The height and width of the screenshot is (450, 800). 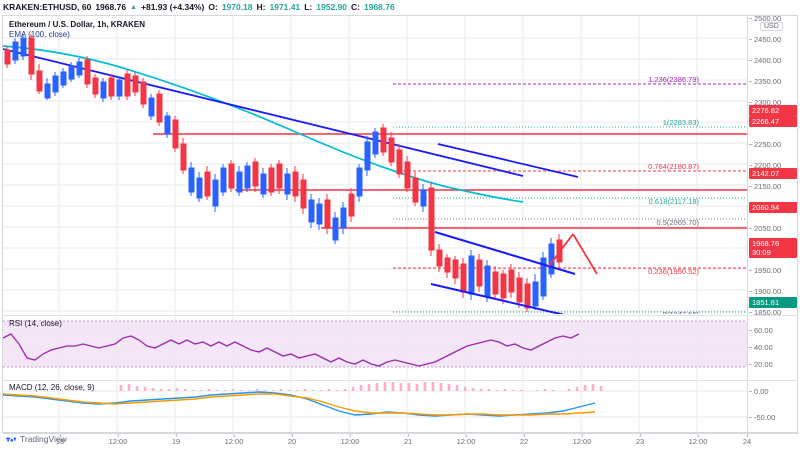 I want to click on low-key: L:, so click(x=308, y=7).